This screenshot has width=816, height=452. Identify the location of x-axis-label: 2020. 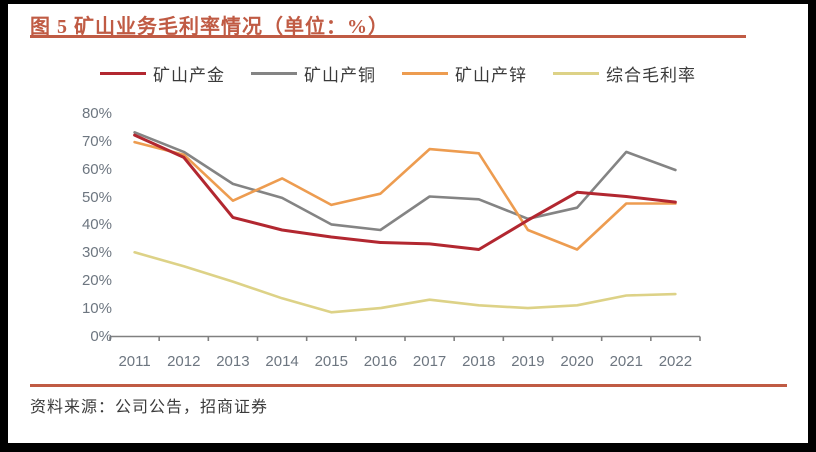
(577, 361).